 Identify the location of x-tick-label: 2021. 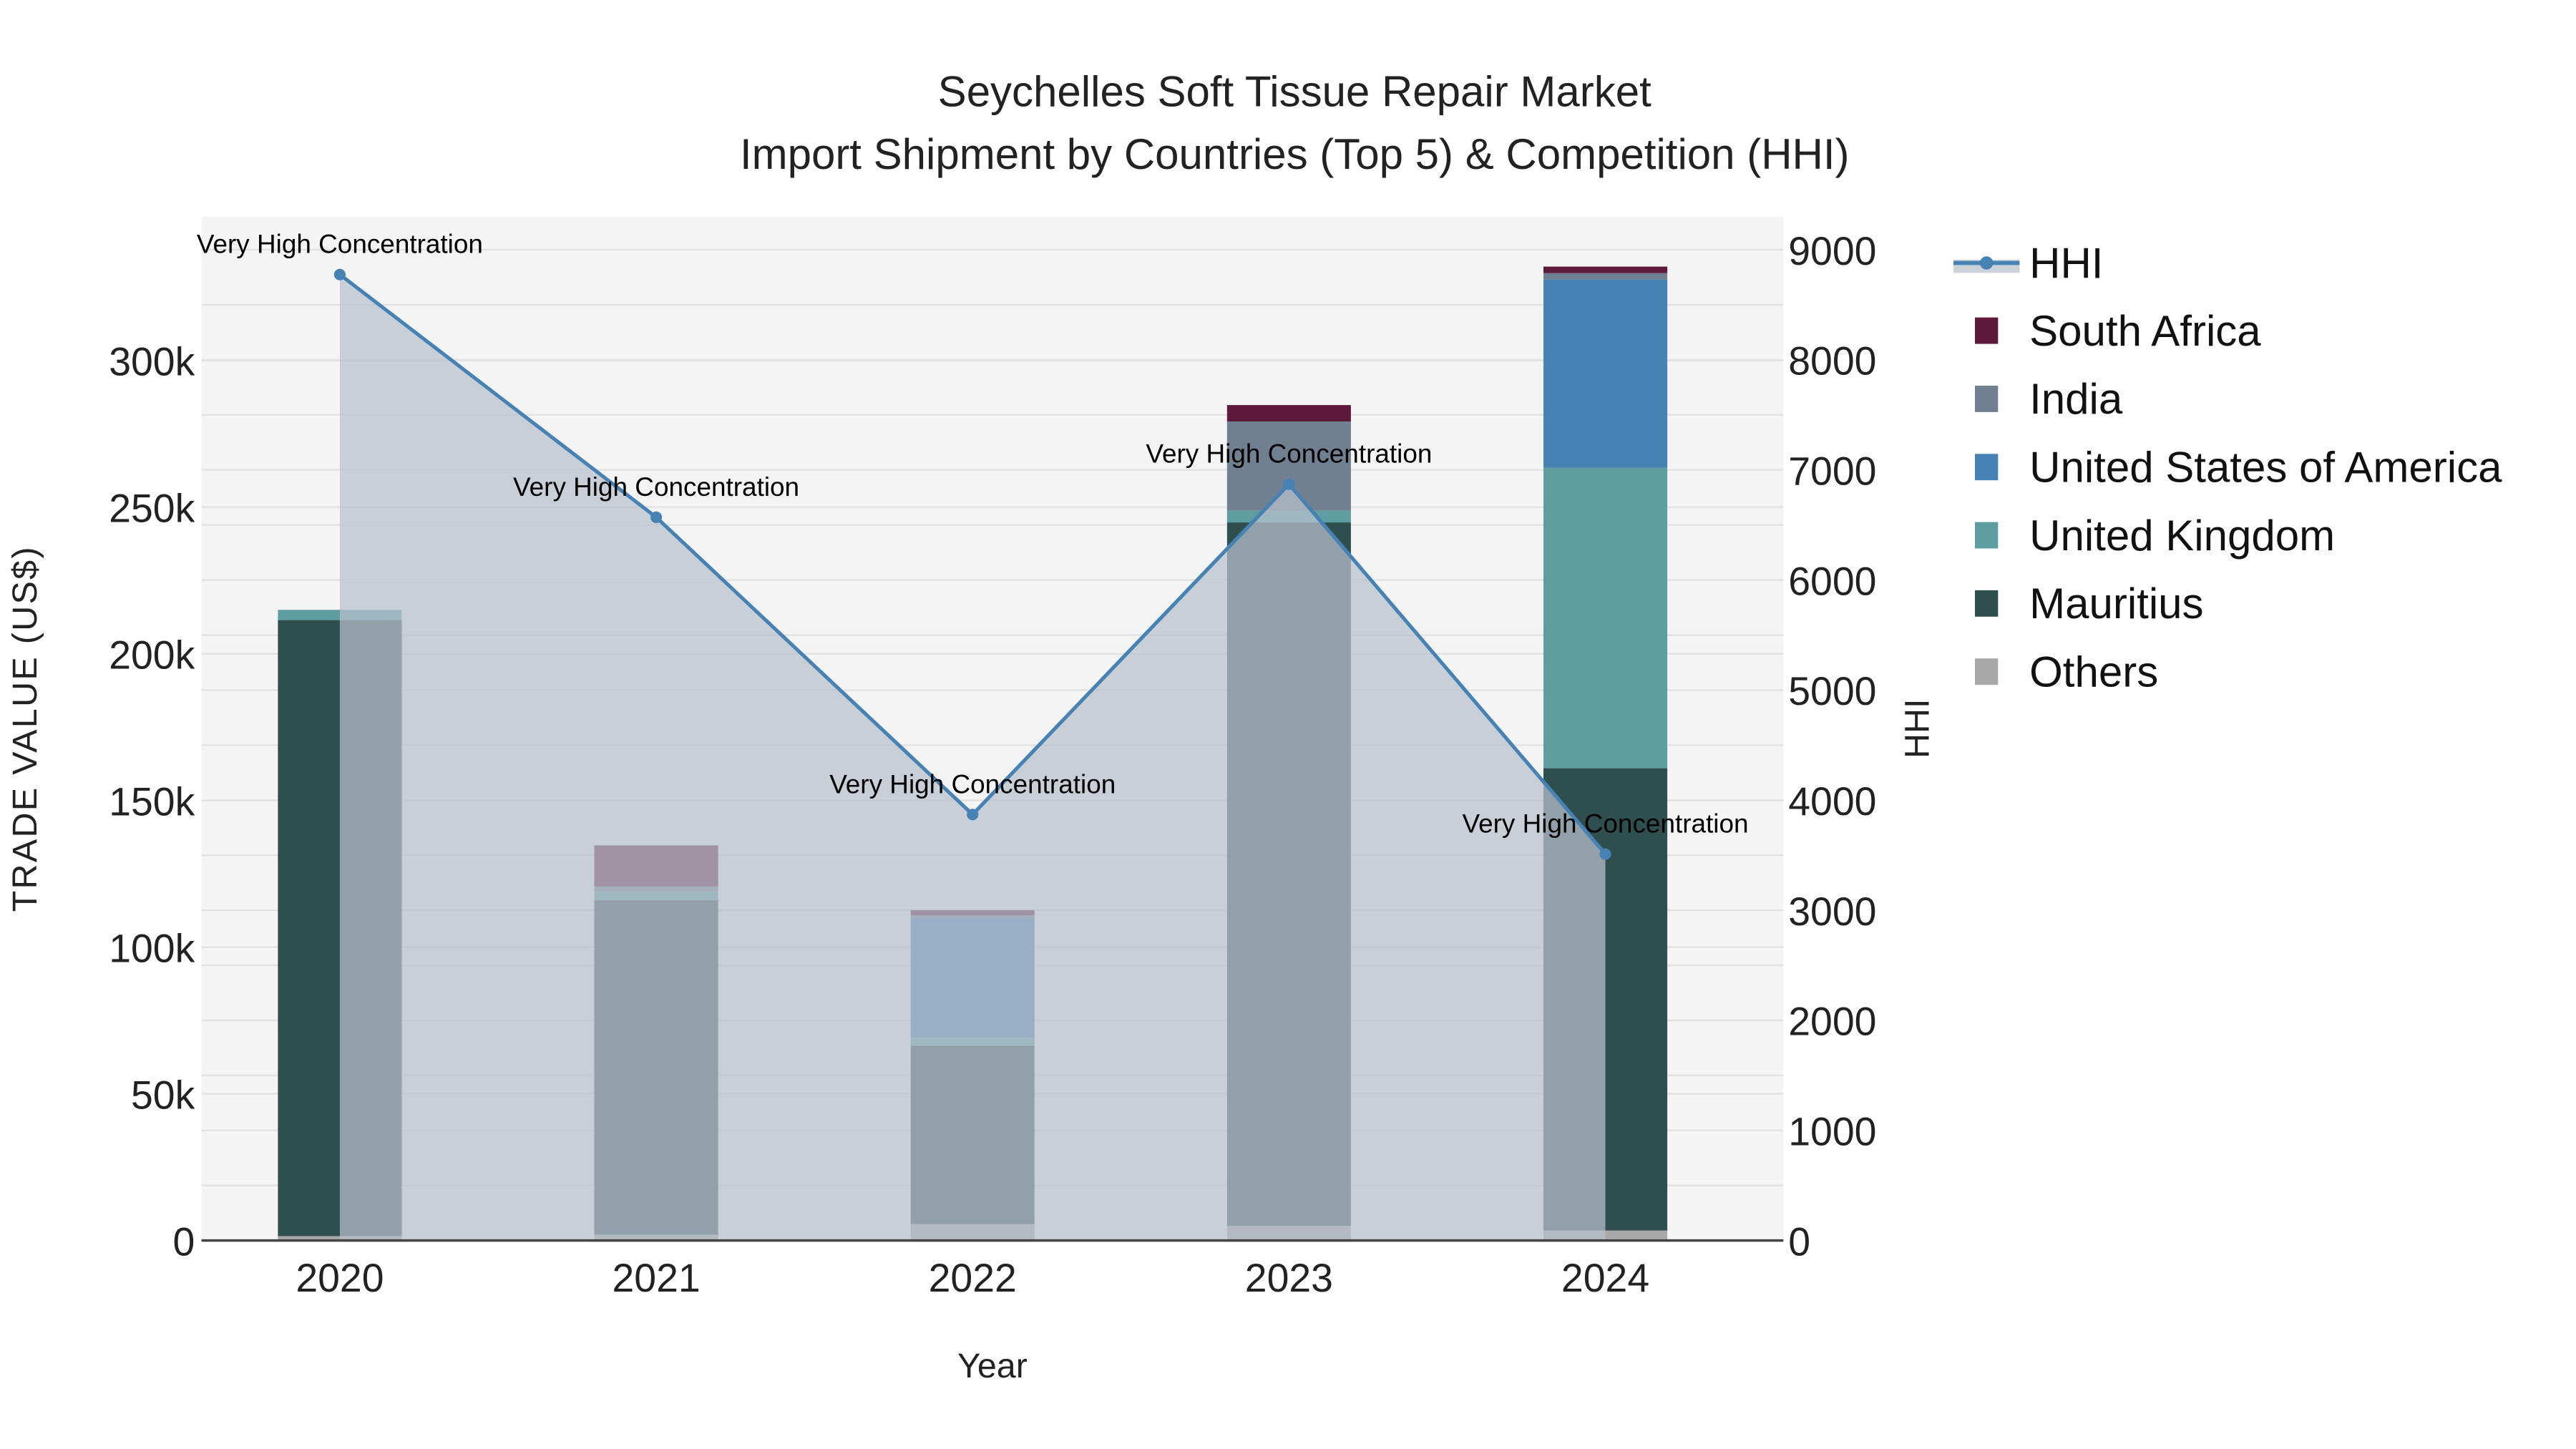
(656, 1278).